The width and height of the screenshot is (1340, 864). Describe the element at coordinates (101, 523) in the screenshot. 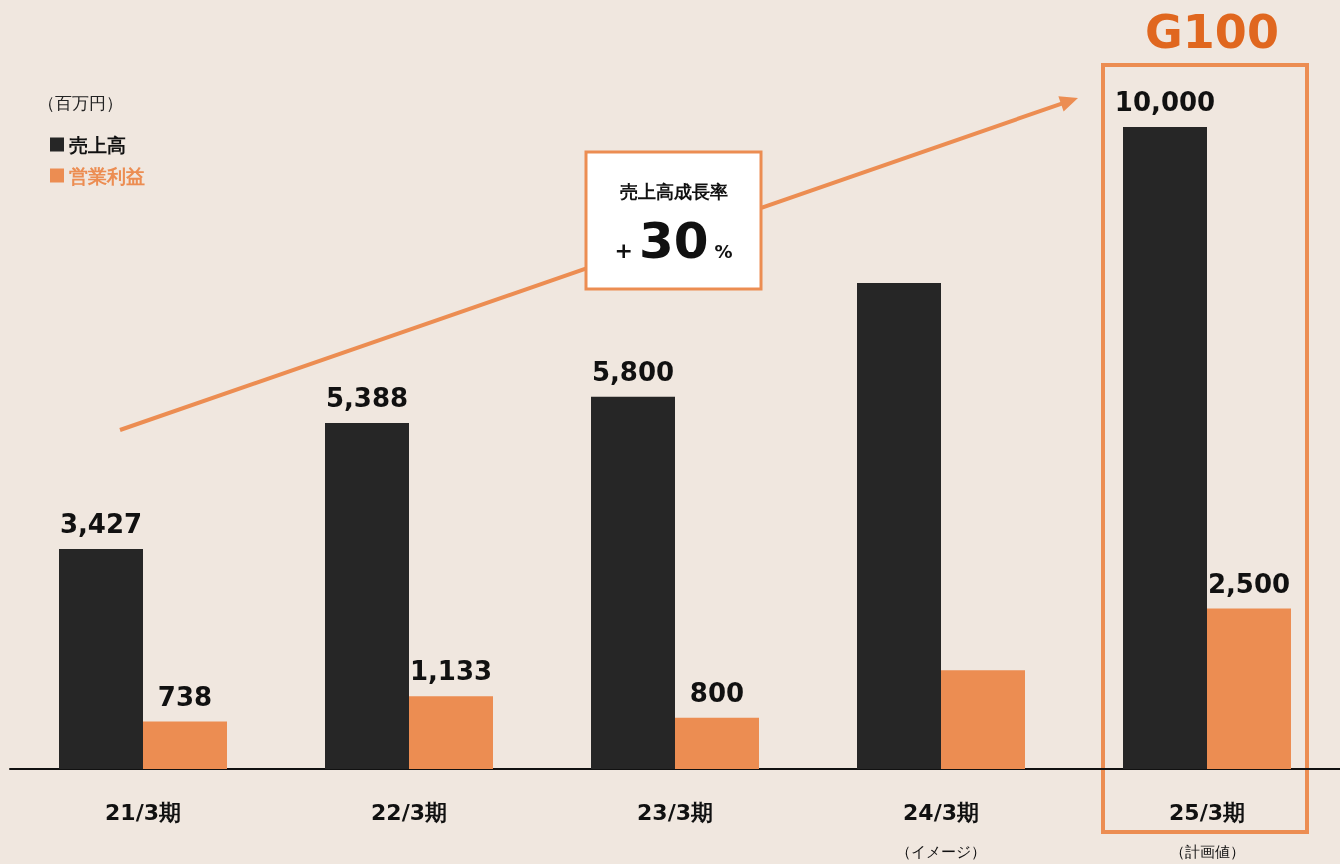

I see `data-label: 3,427` at that location.